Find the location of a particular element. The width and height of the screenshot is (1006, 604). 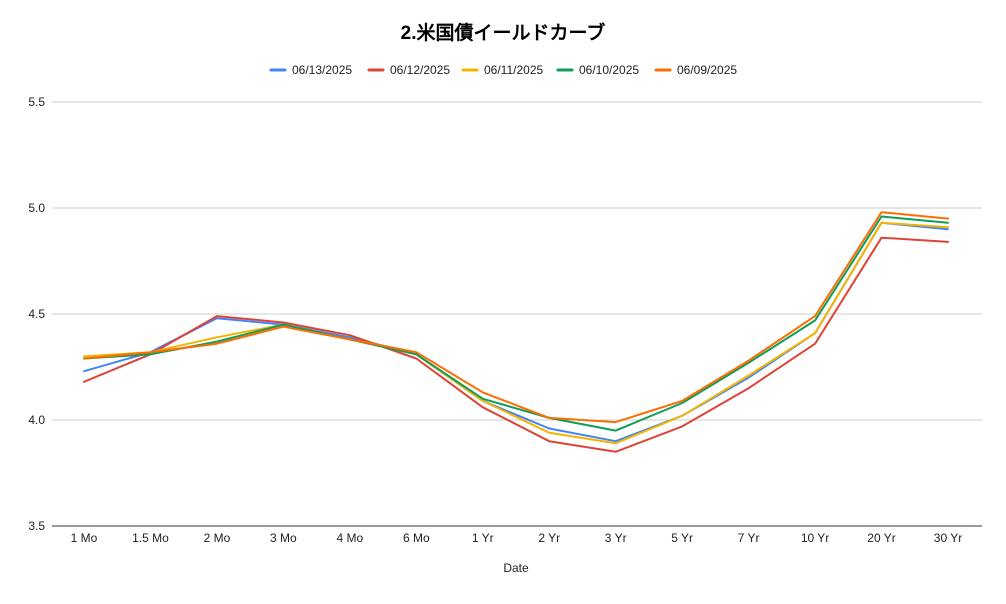

legend-label: 06/13/2025 is located at coordinates (322, 70).